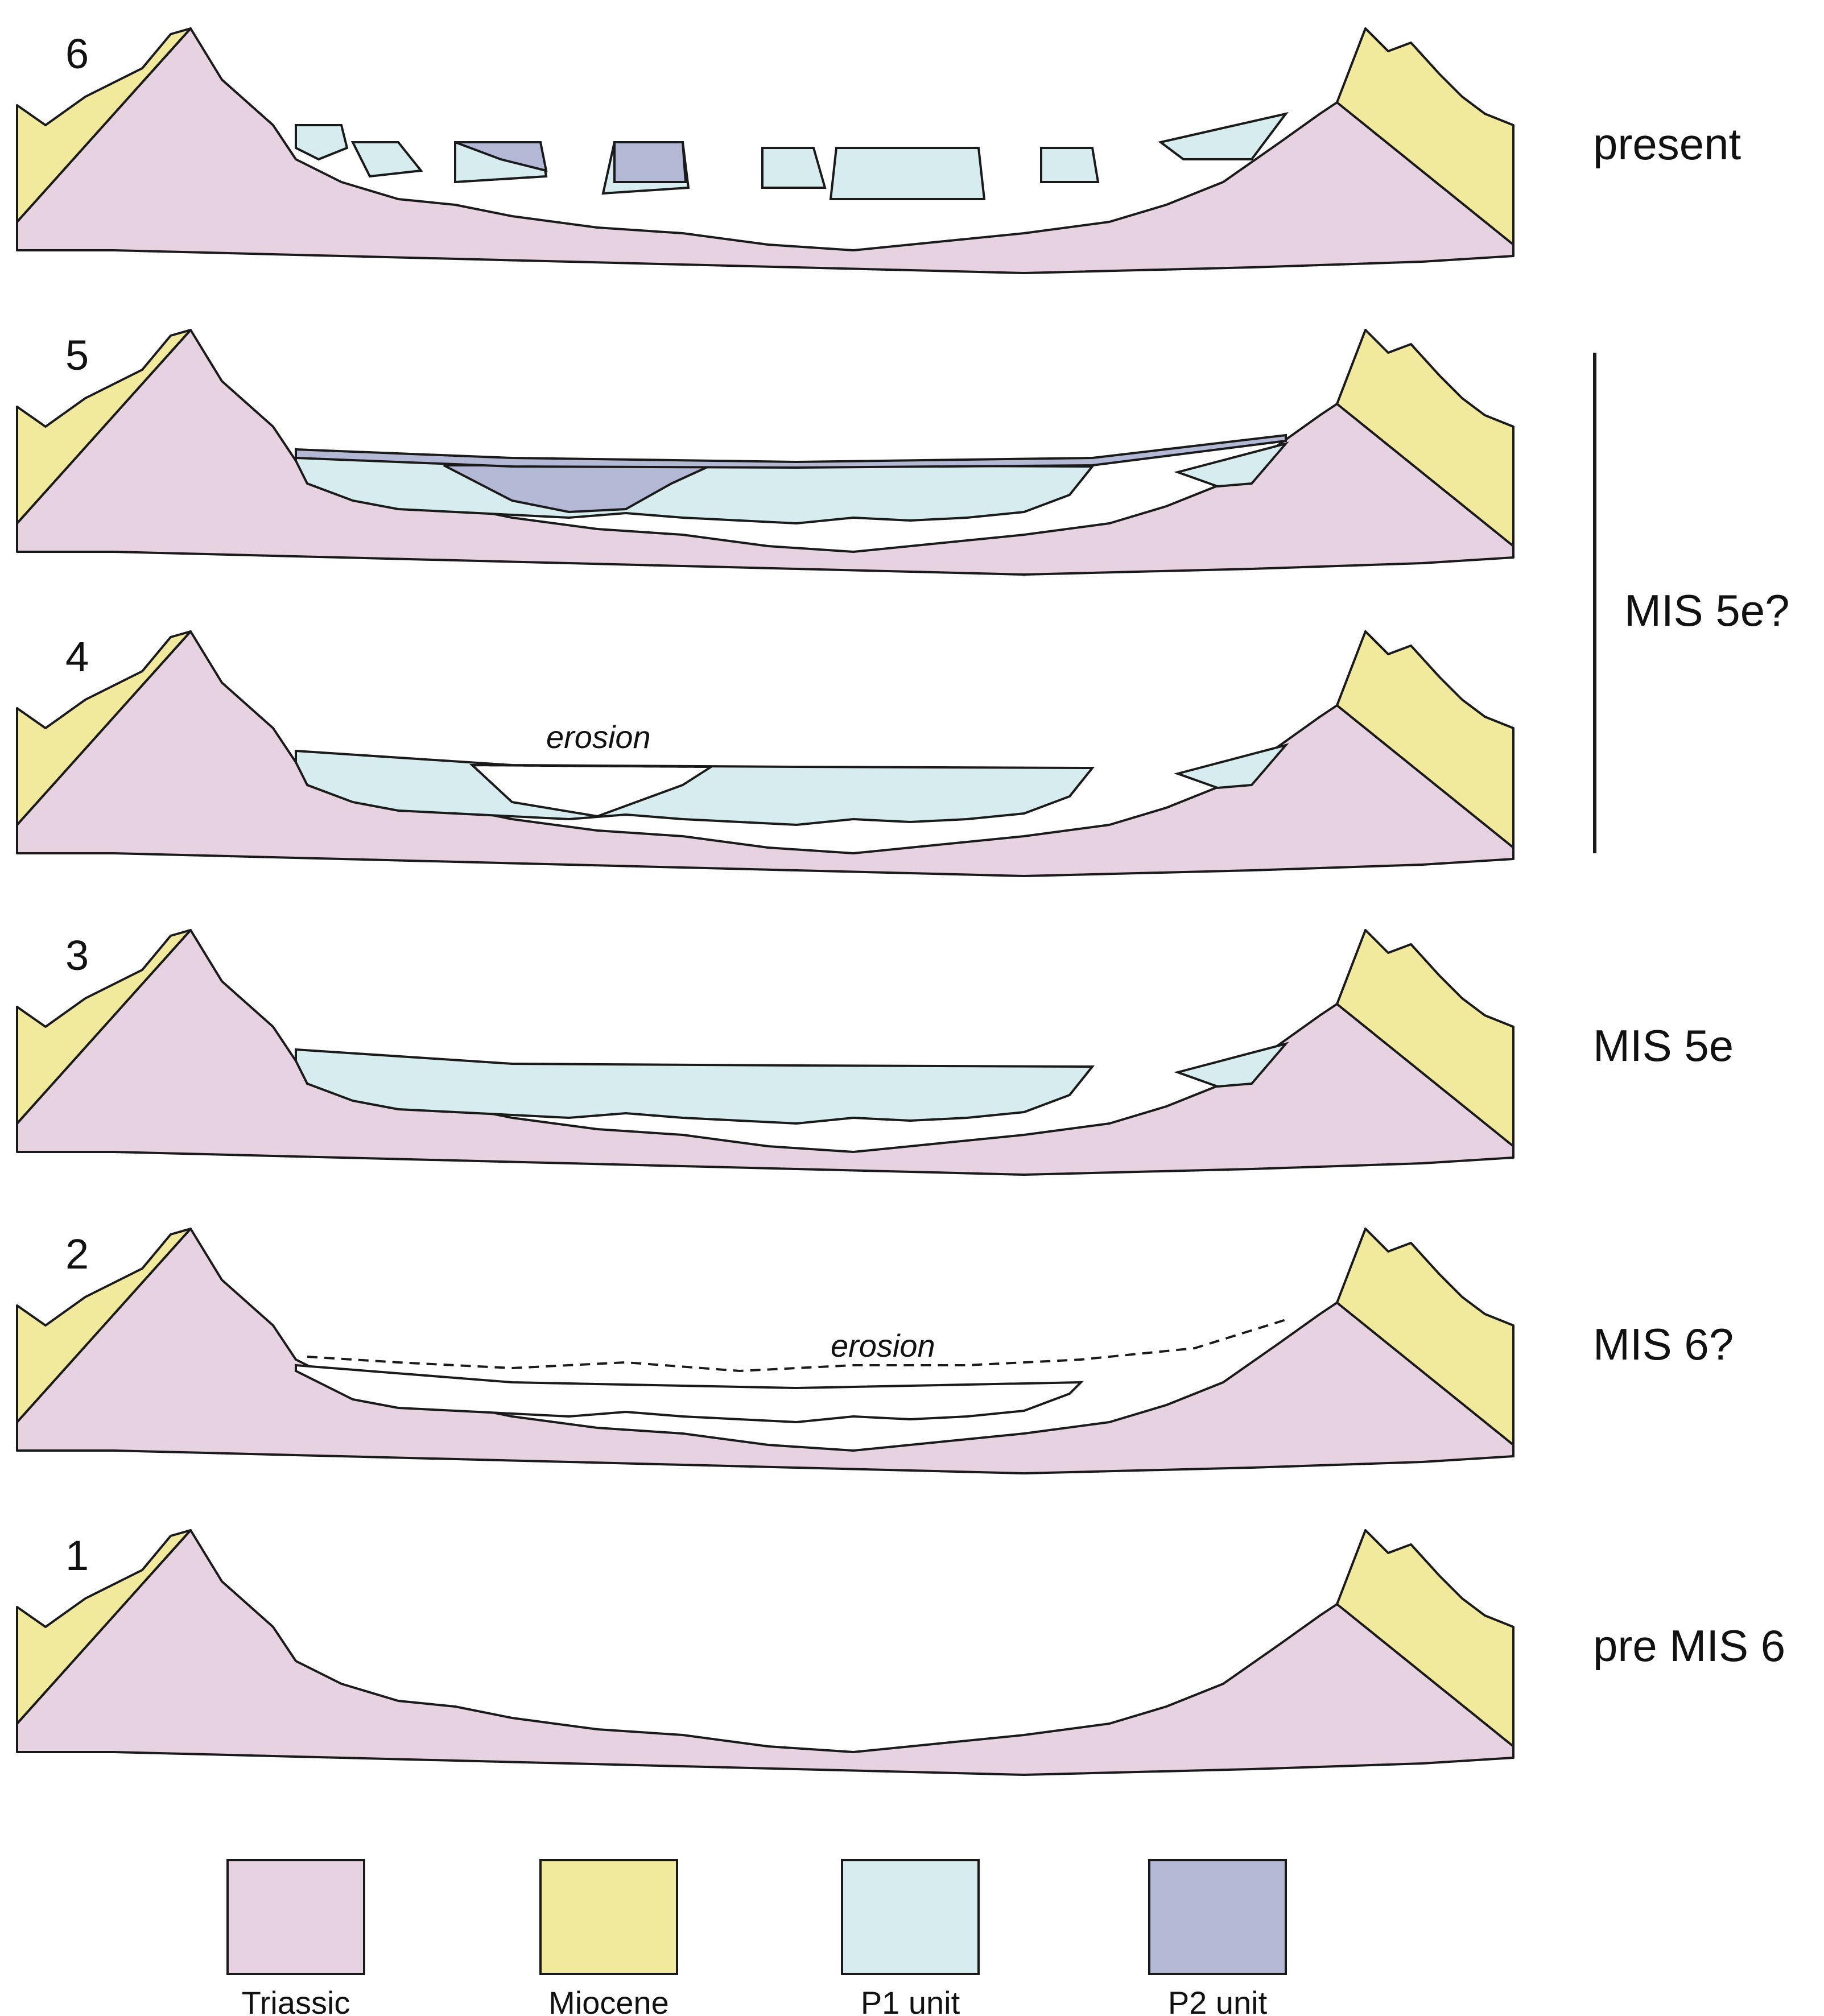 This screenshot has height=2016, width=1824. What do you see at coordinates (1663, 1046) in the screenshot?
I see `stage-3-period-label: MIS 5e` at bounding box center [1663, 1046].